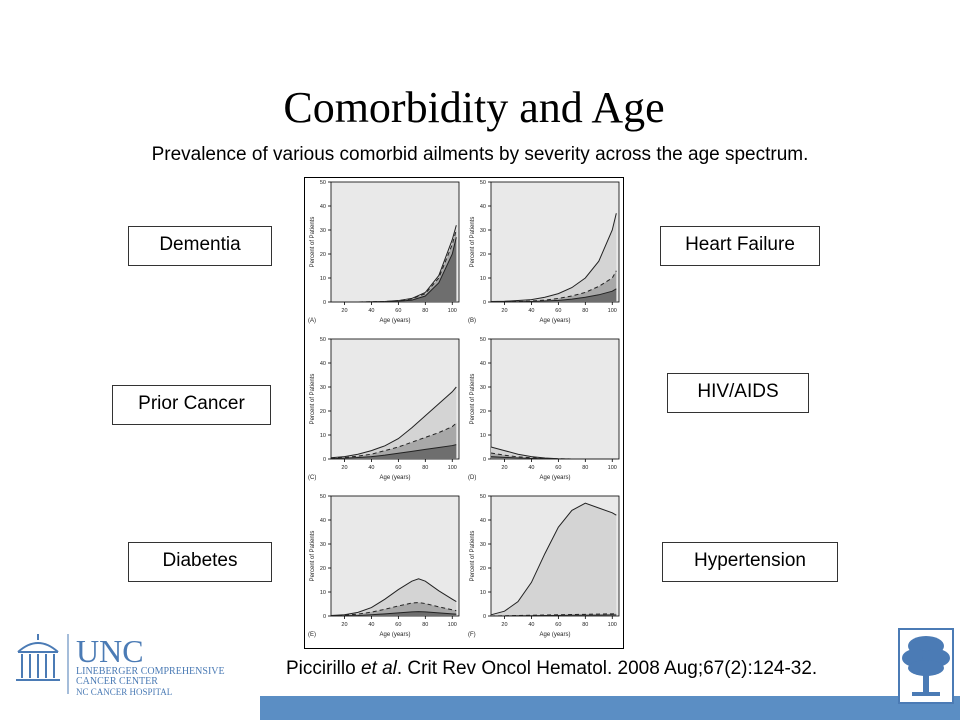 Image resolution: width=960 pixels, height=720 pixels. I want to click on citation-etal: et al, so click(378, 668).